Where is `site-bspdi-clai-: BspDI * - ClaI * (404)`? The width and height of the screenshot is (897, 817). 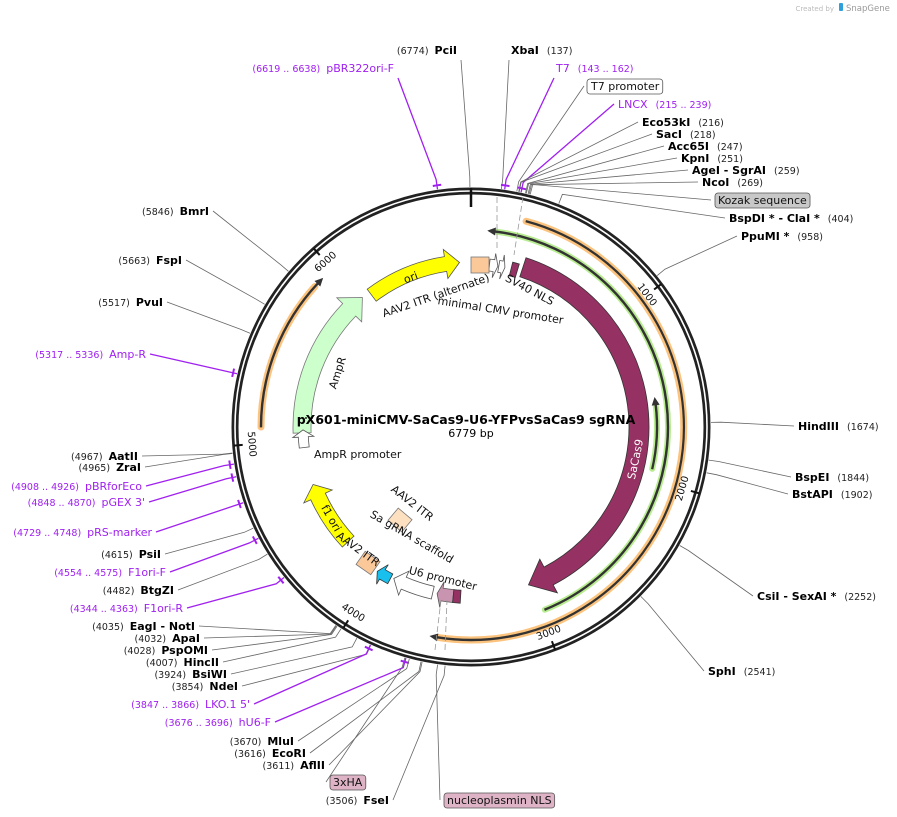
site-bspdi-clai-: BspDI * - ClaI * (404) is located at coordinates (791, 218).